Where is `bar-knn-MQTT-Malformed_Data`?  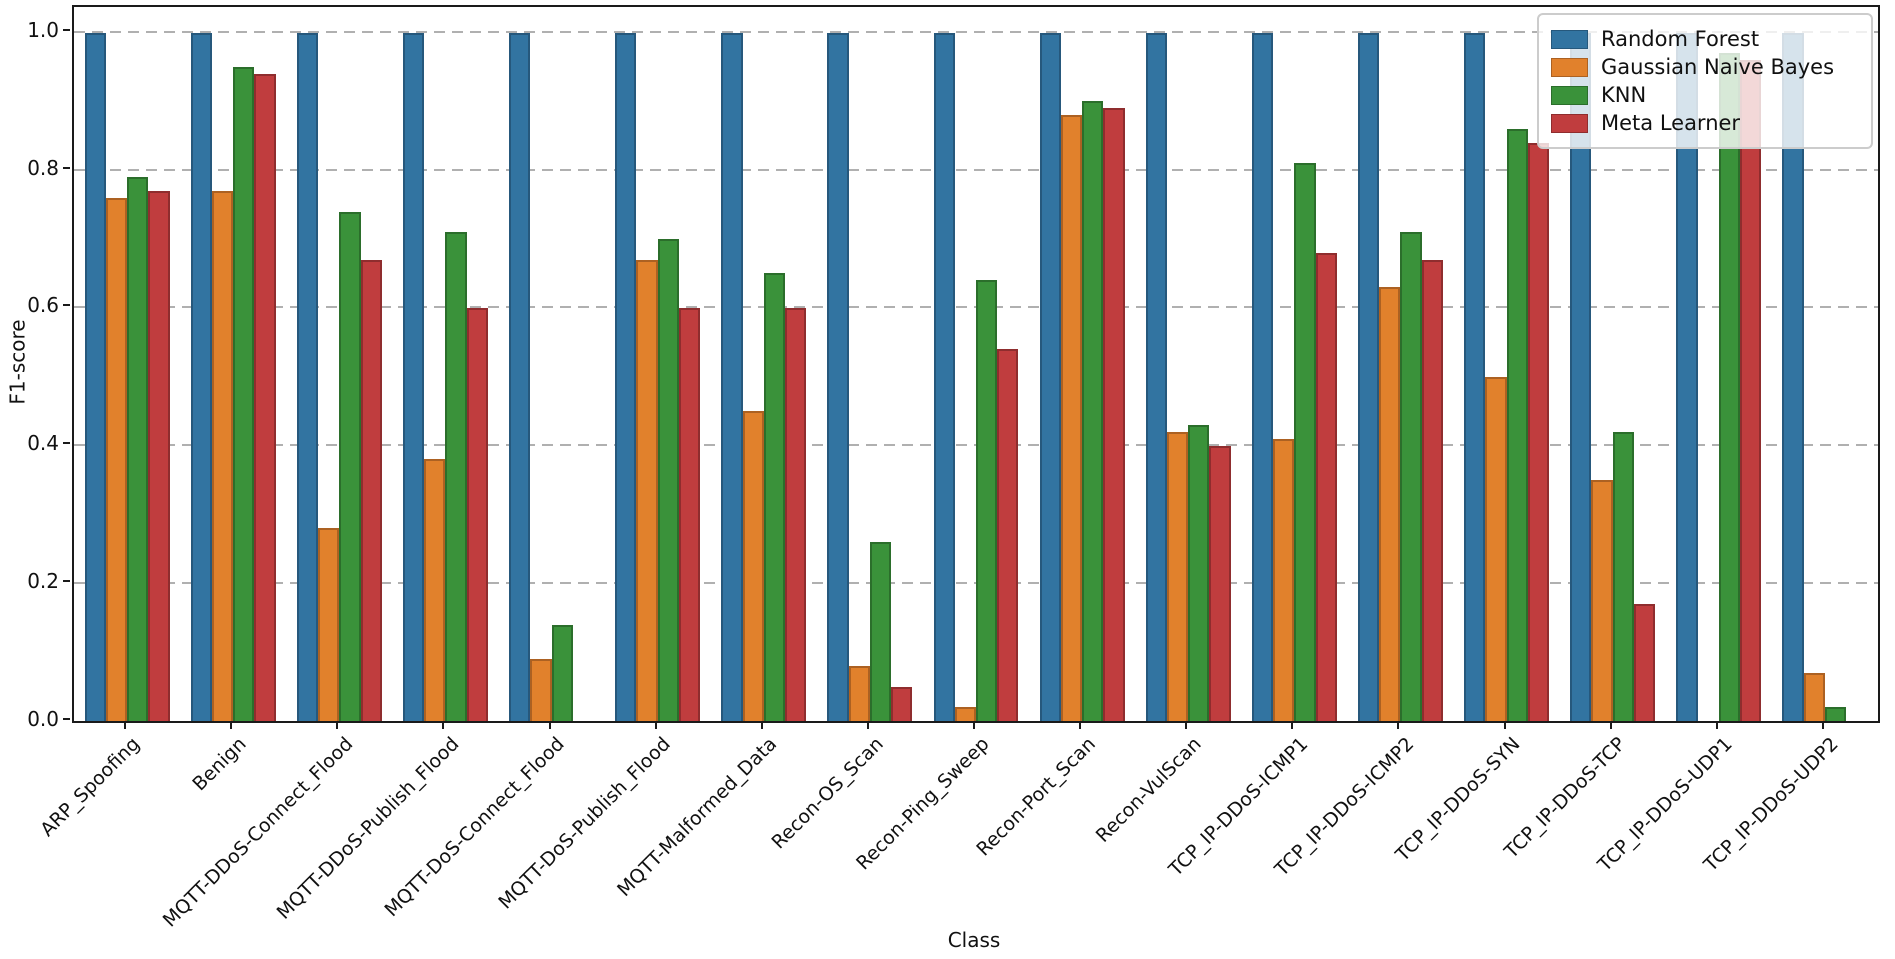
bar-knn-MQTT-Malformed_Data is located at coordinates (774, 497).